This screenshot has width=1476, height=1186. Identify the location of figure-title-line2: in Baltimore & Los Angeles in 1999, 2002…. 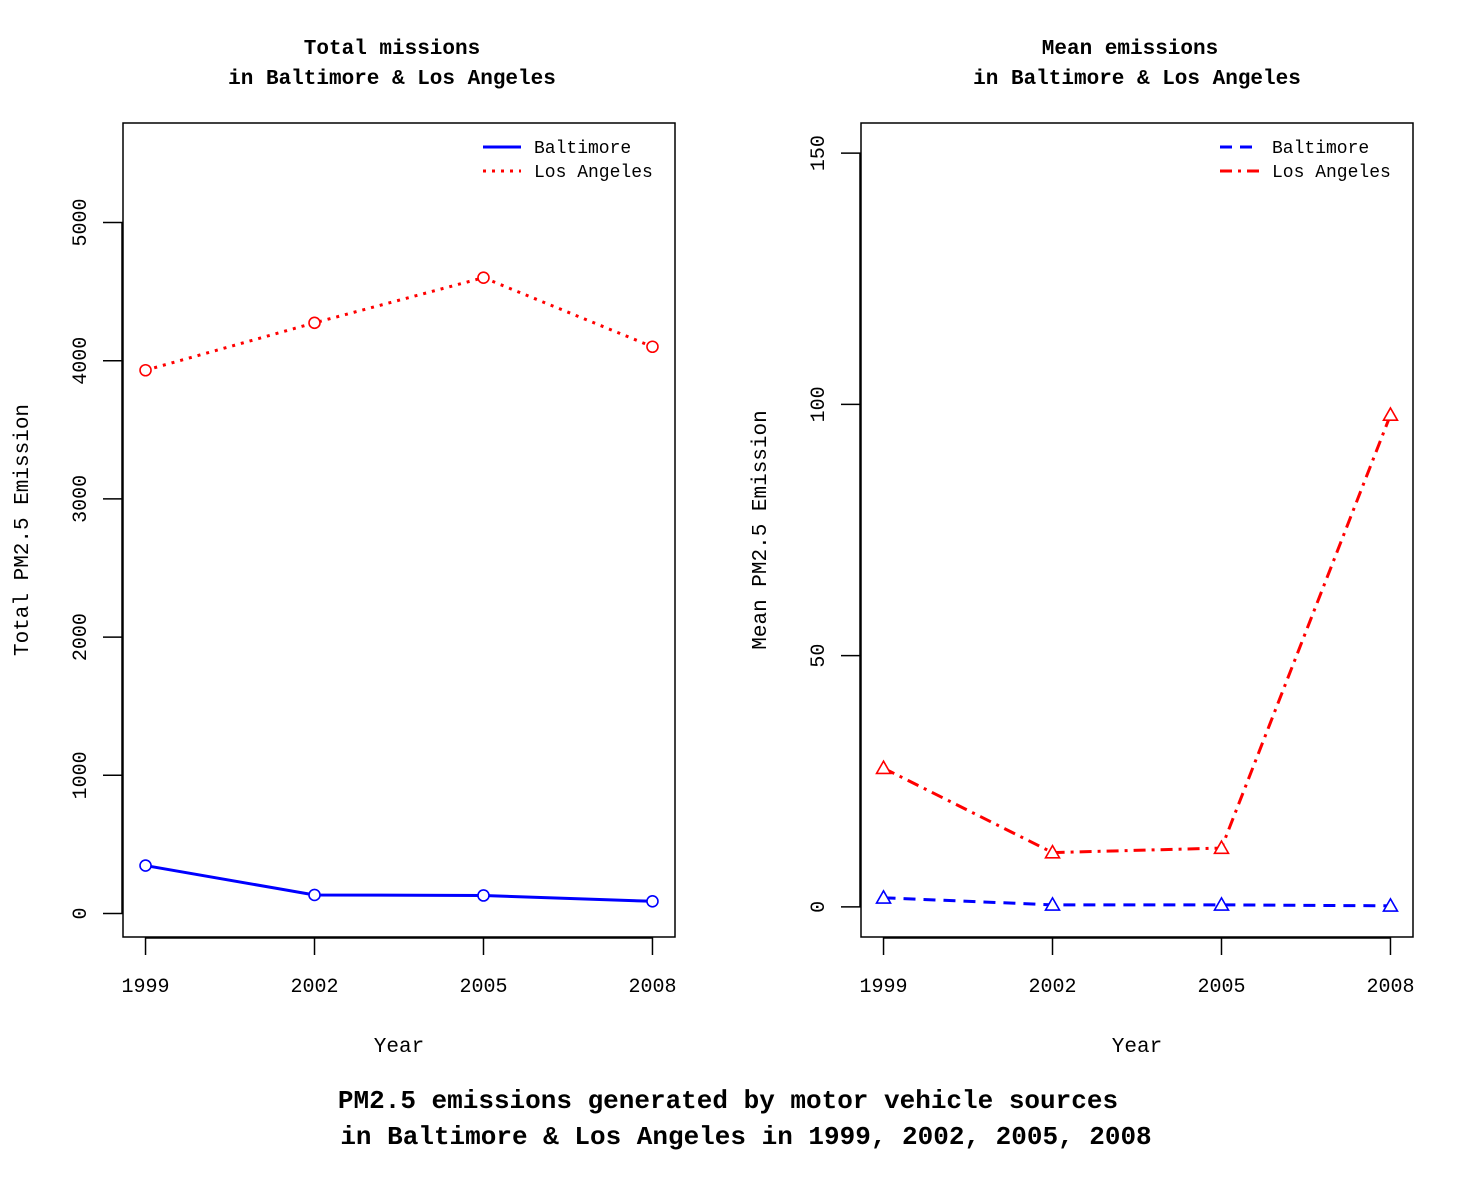
(745, 1137).